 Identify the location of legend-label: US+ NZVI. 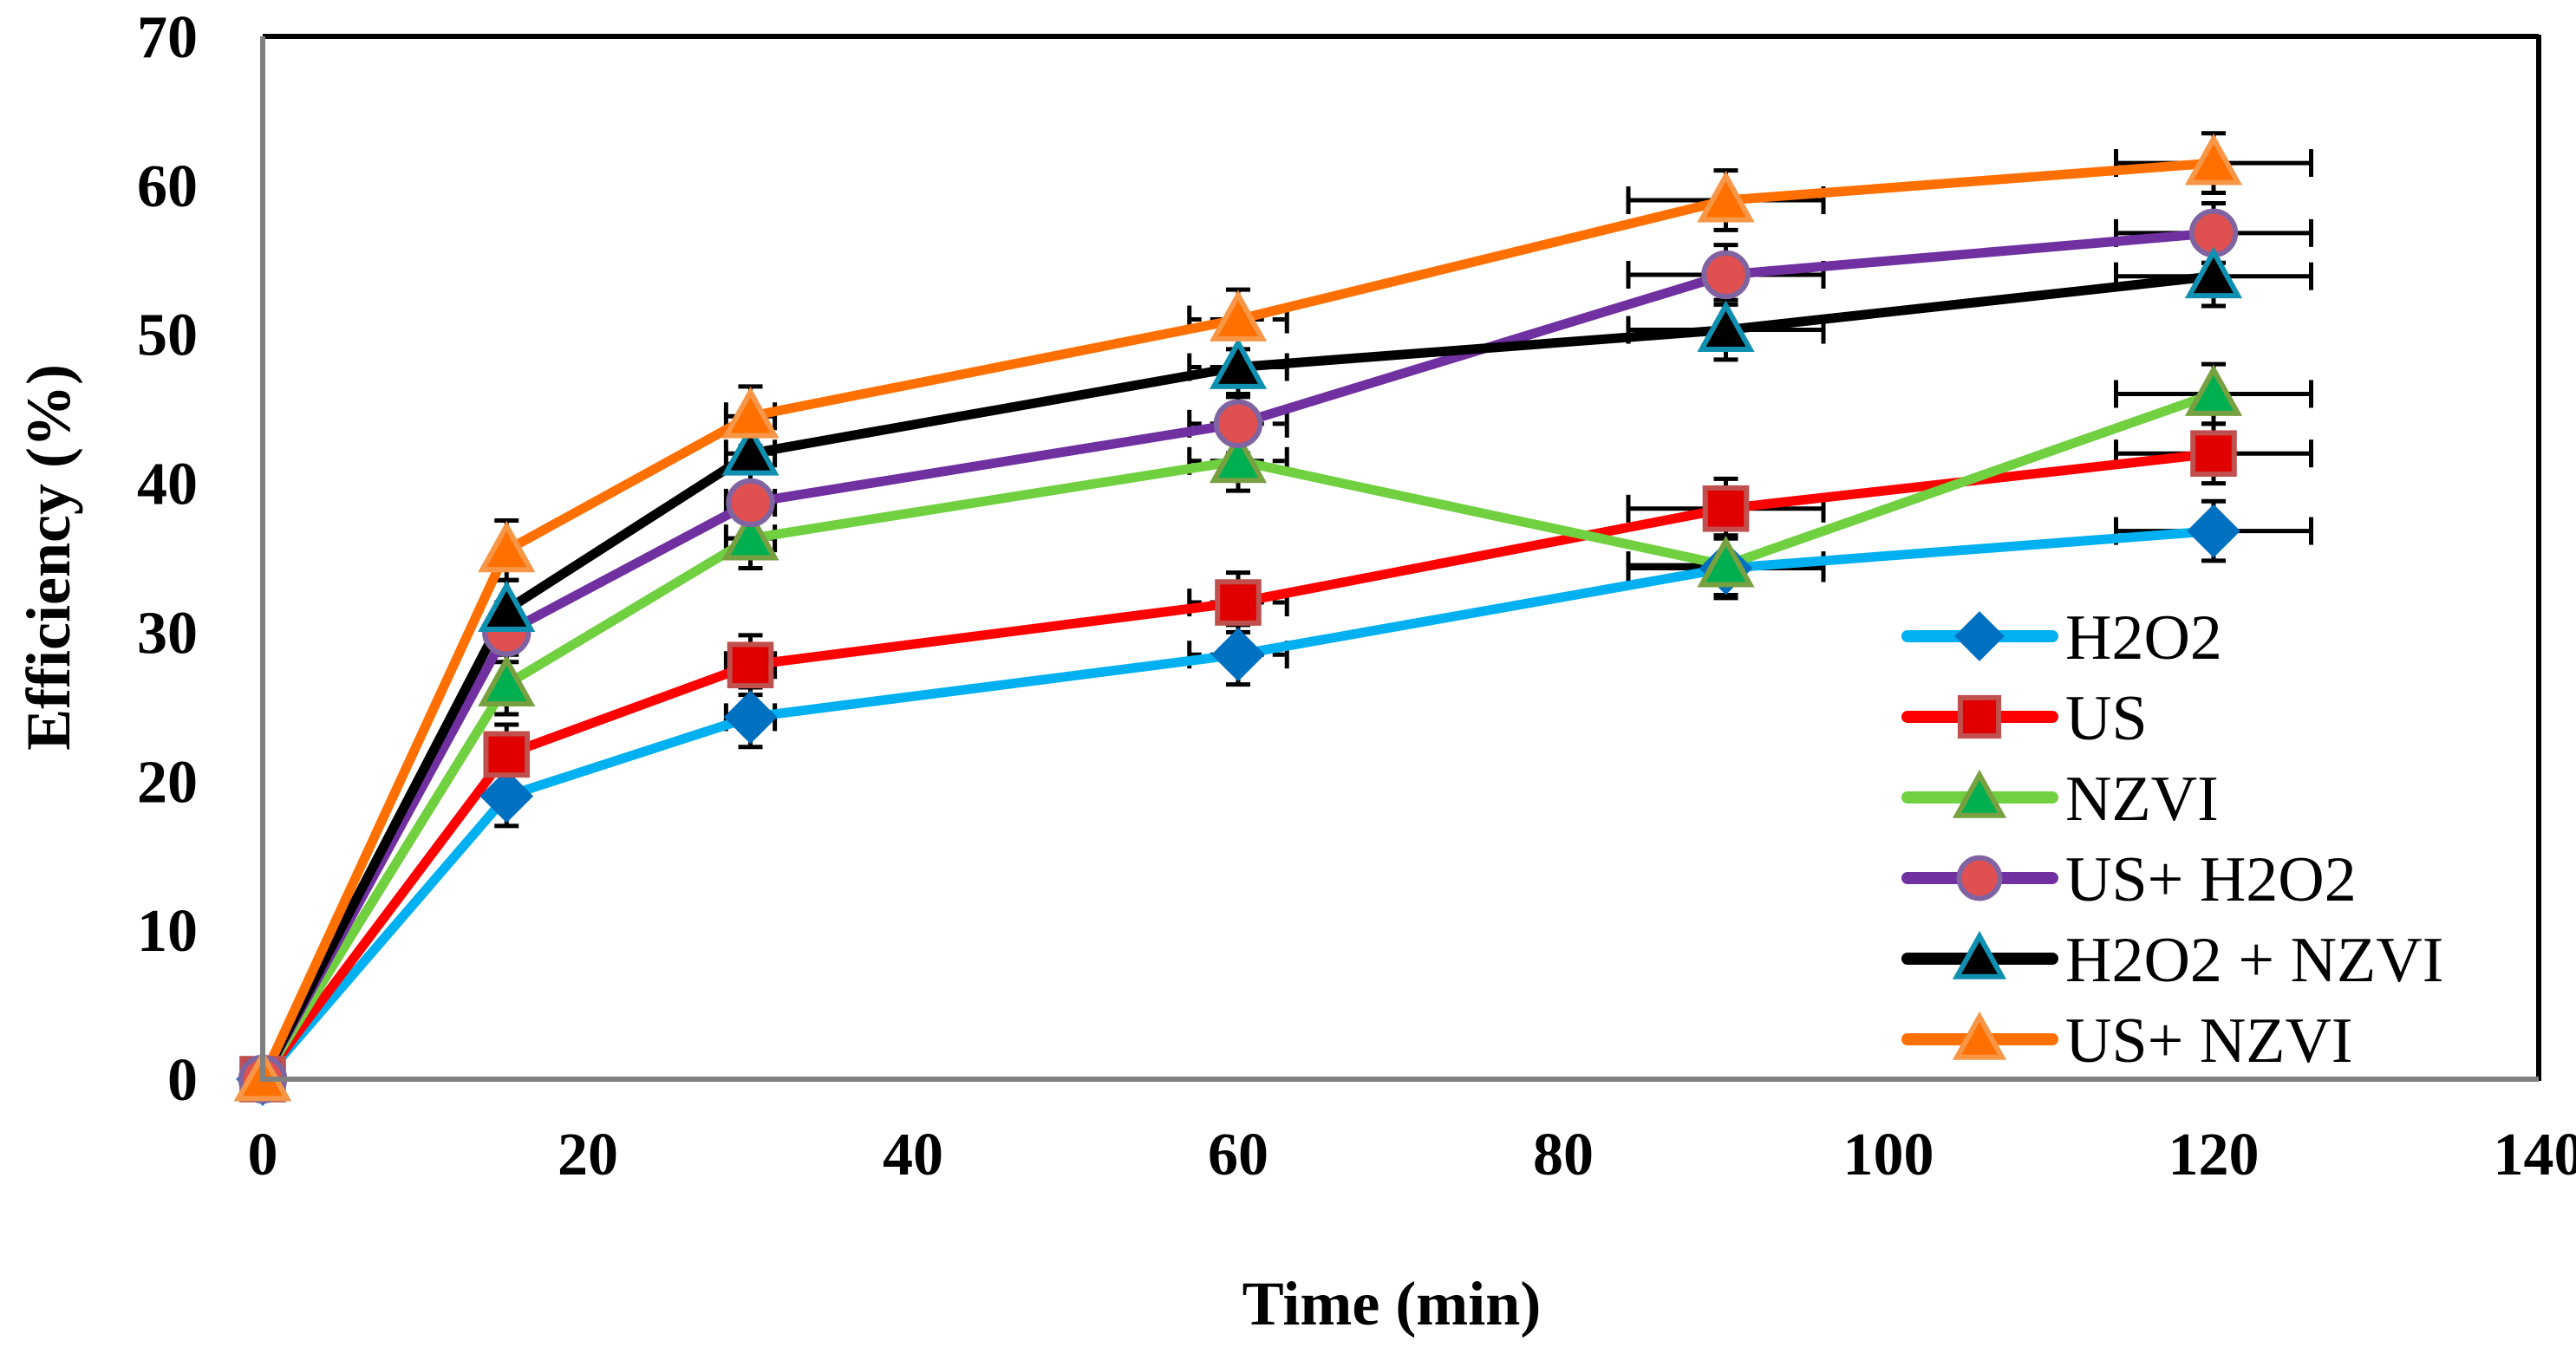
(2209, 1041).